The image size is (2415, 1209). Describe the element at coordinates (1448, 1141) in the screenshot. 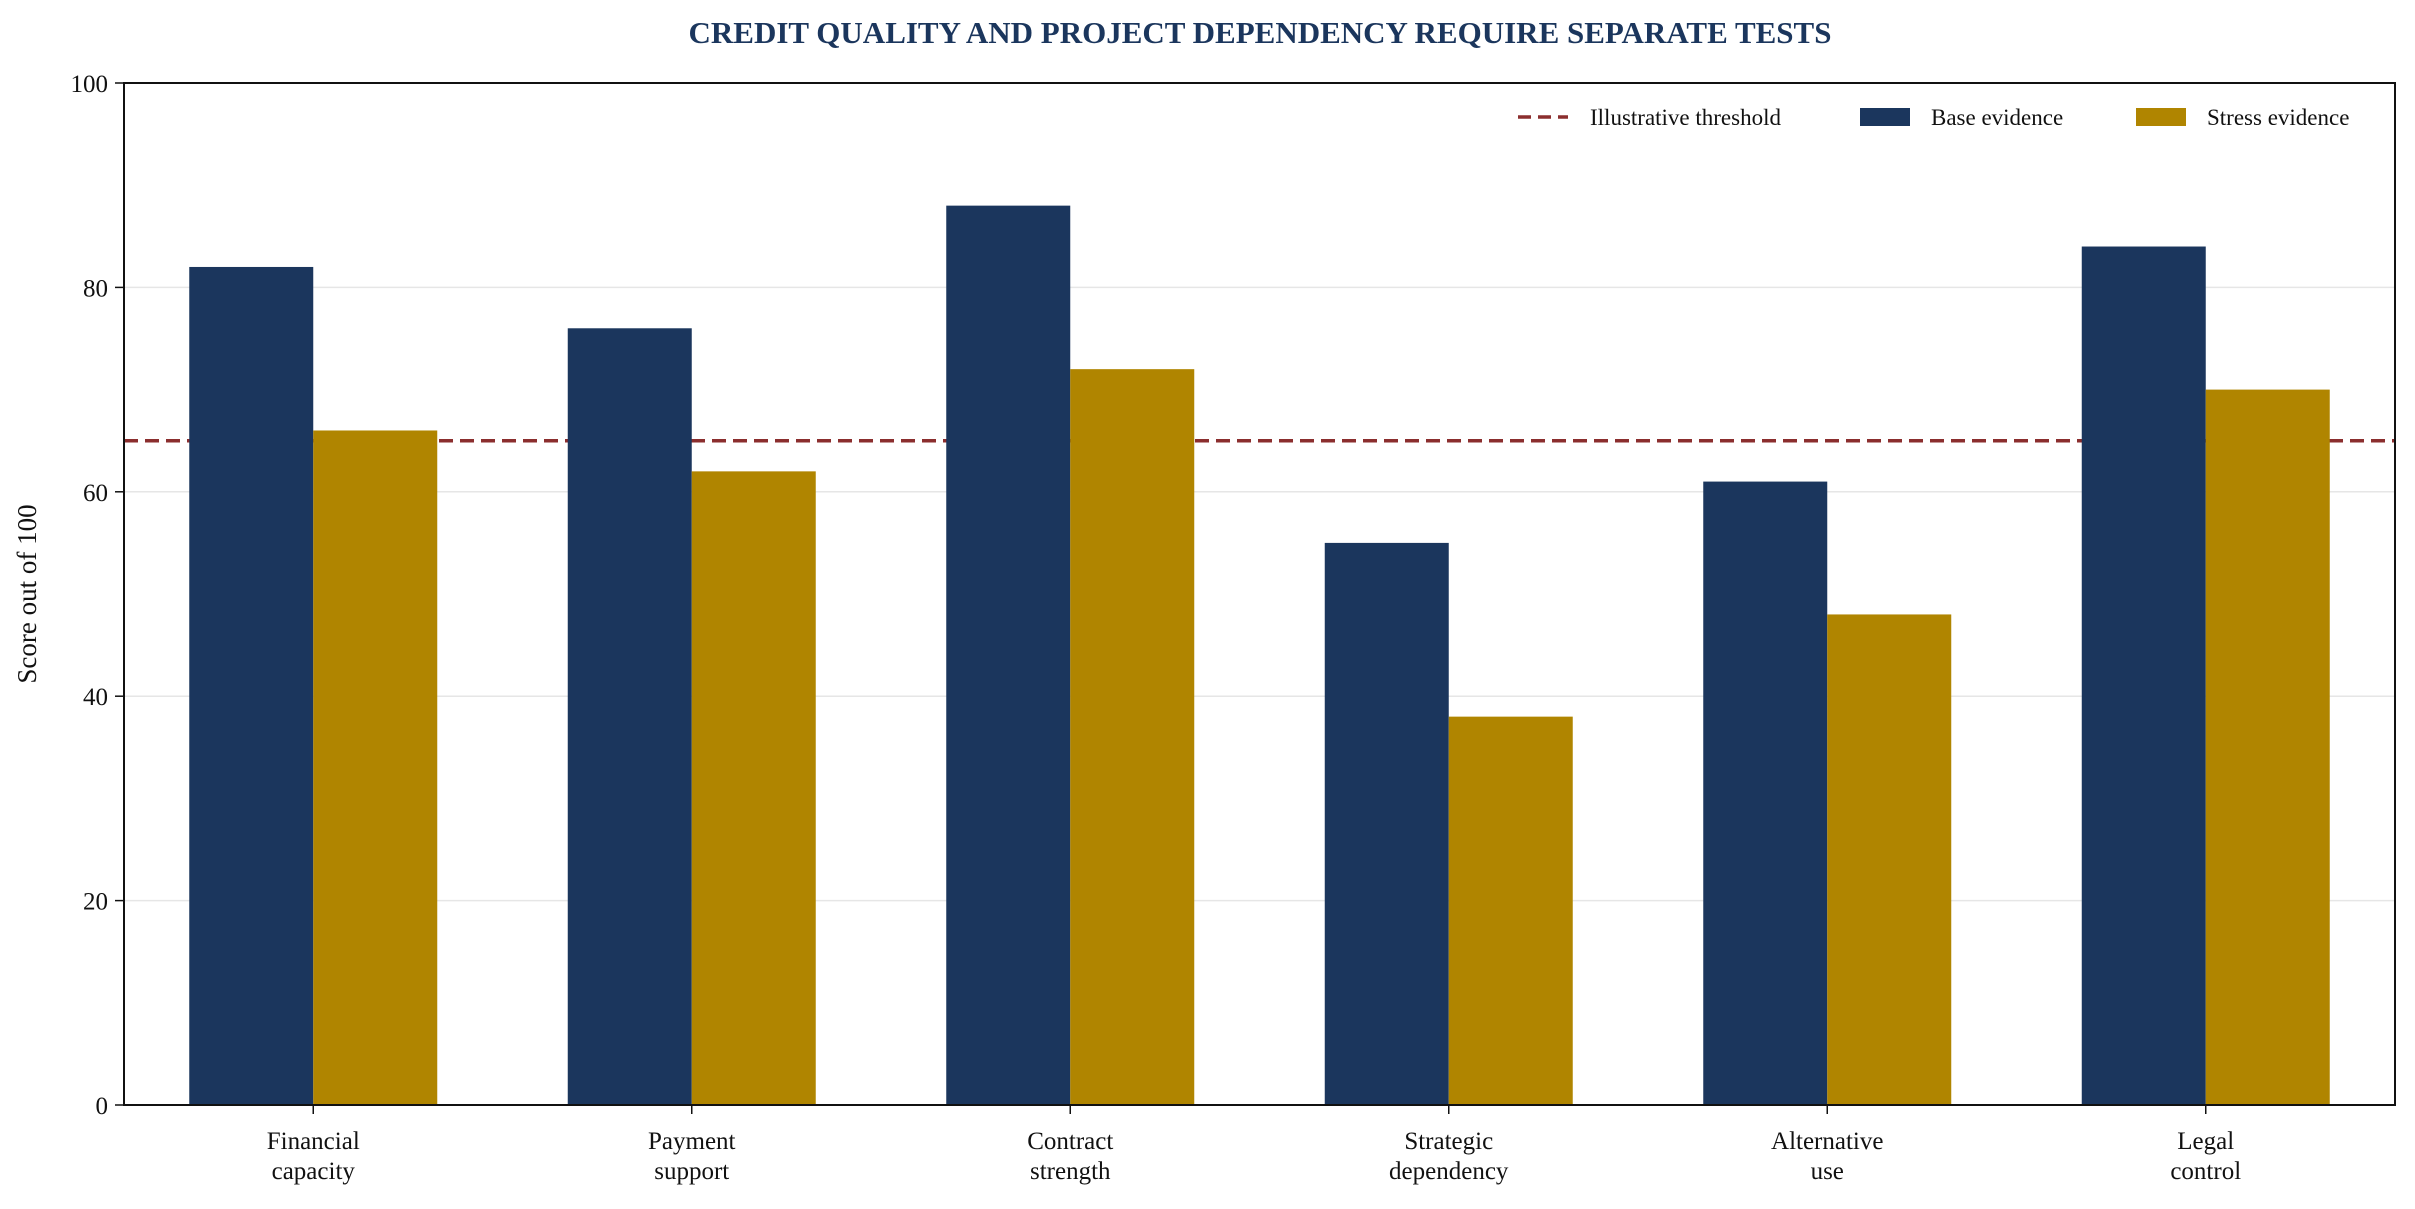

I see `x-tick-label-line: Strategic` at that location.